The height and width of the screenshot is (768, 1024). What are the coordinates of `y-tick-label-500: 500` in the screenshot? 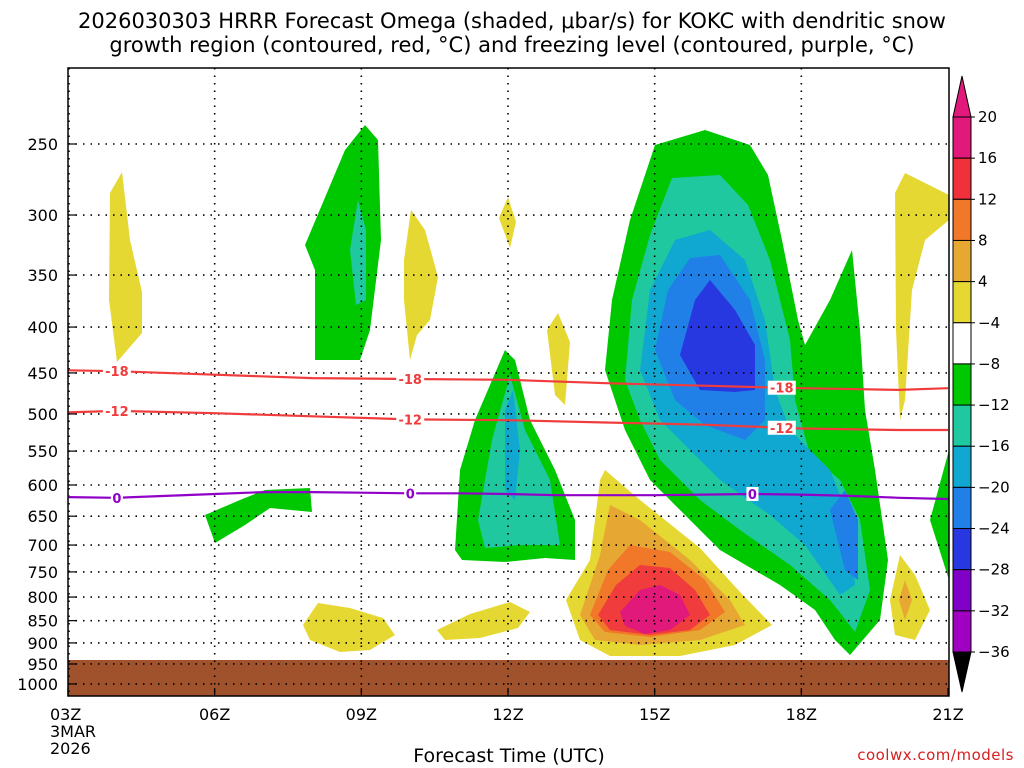 It's located at (42, 414).